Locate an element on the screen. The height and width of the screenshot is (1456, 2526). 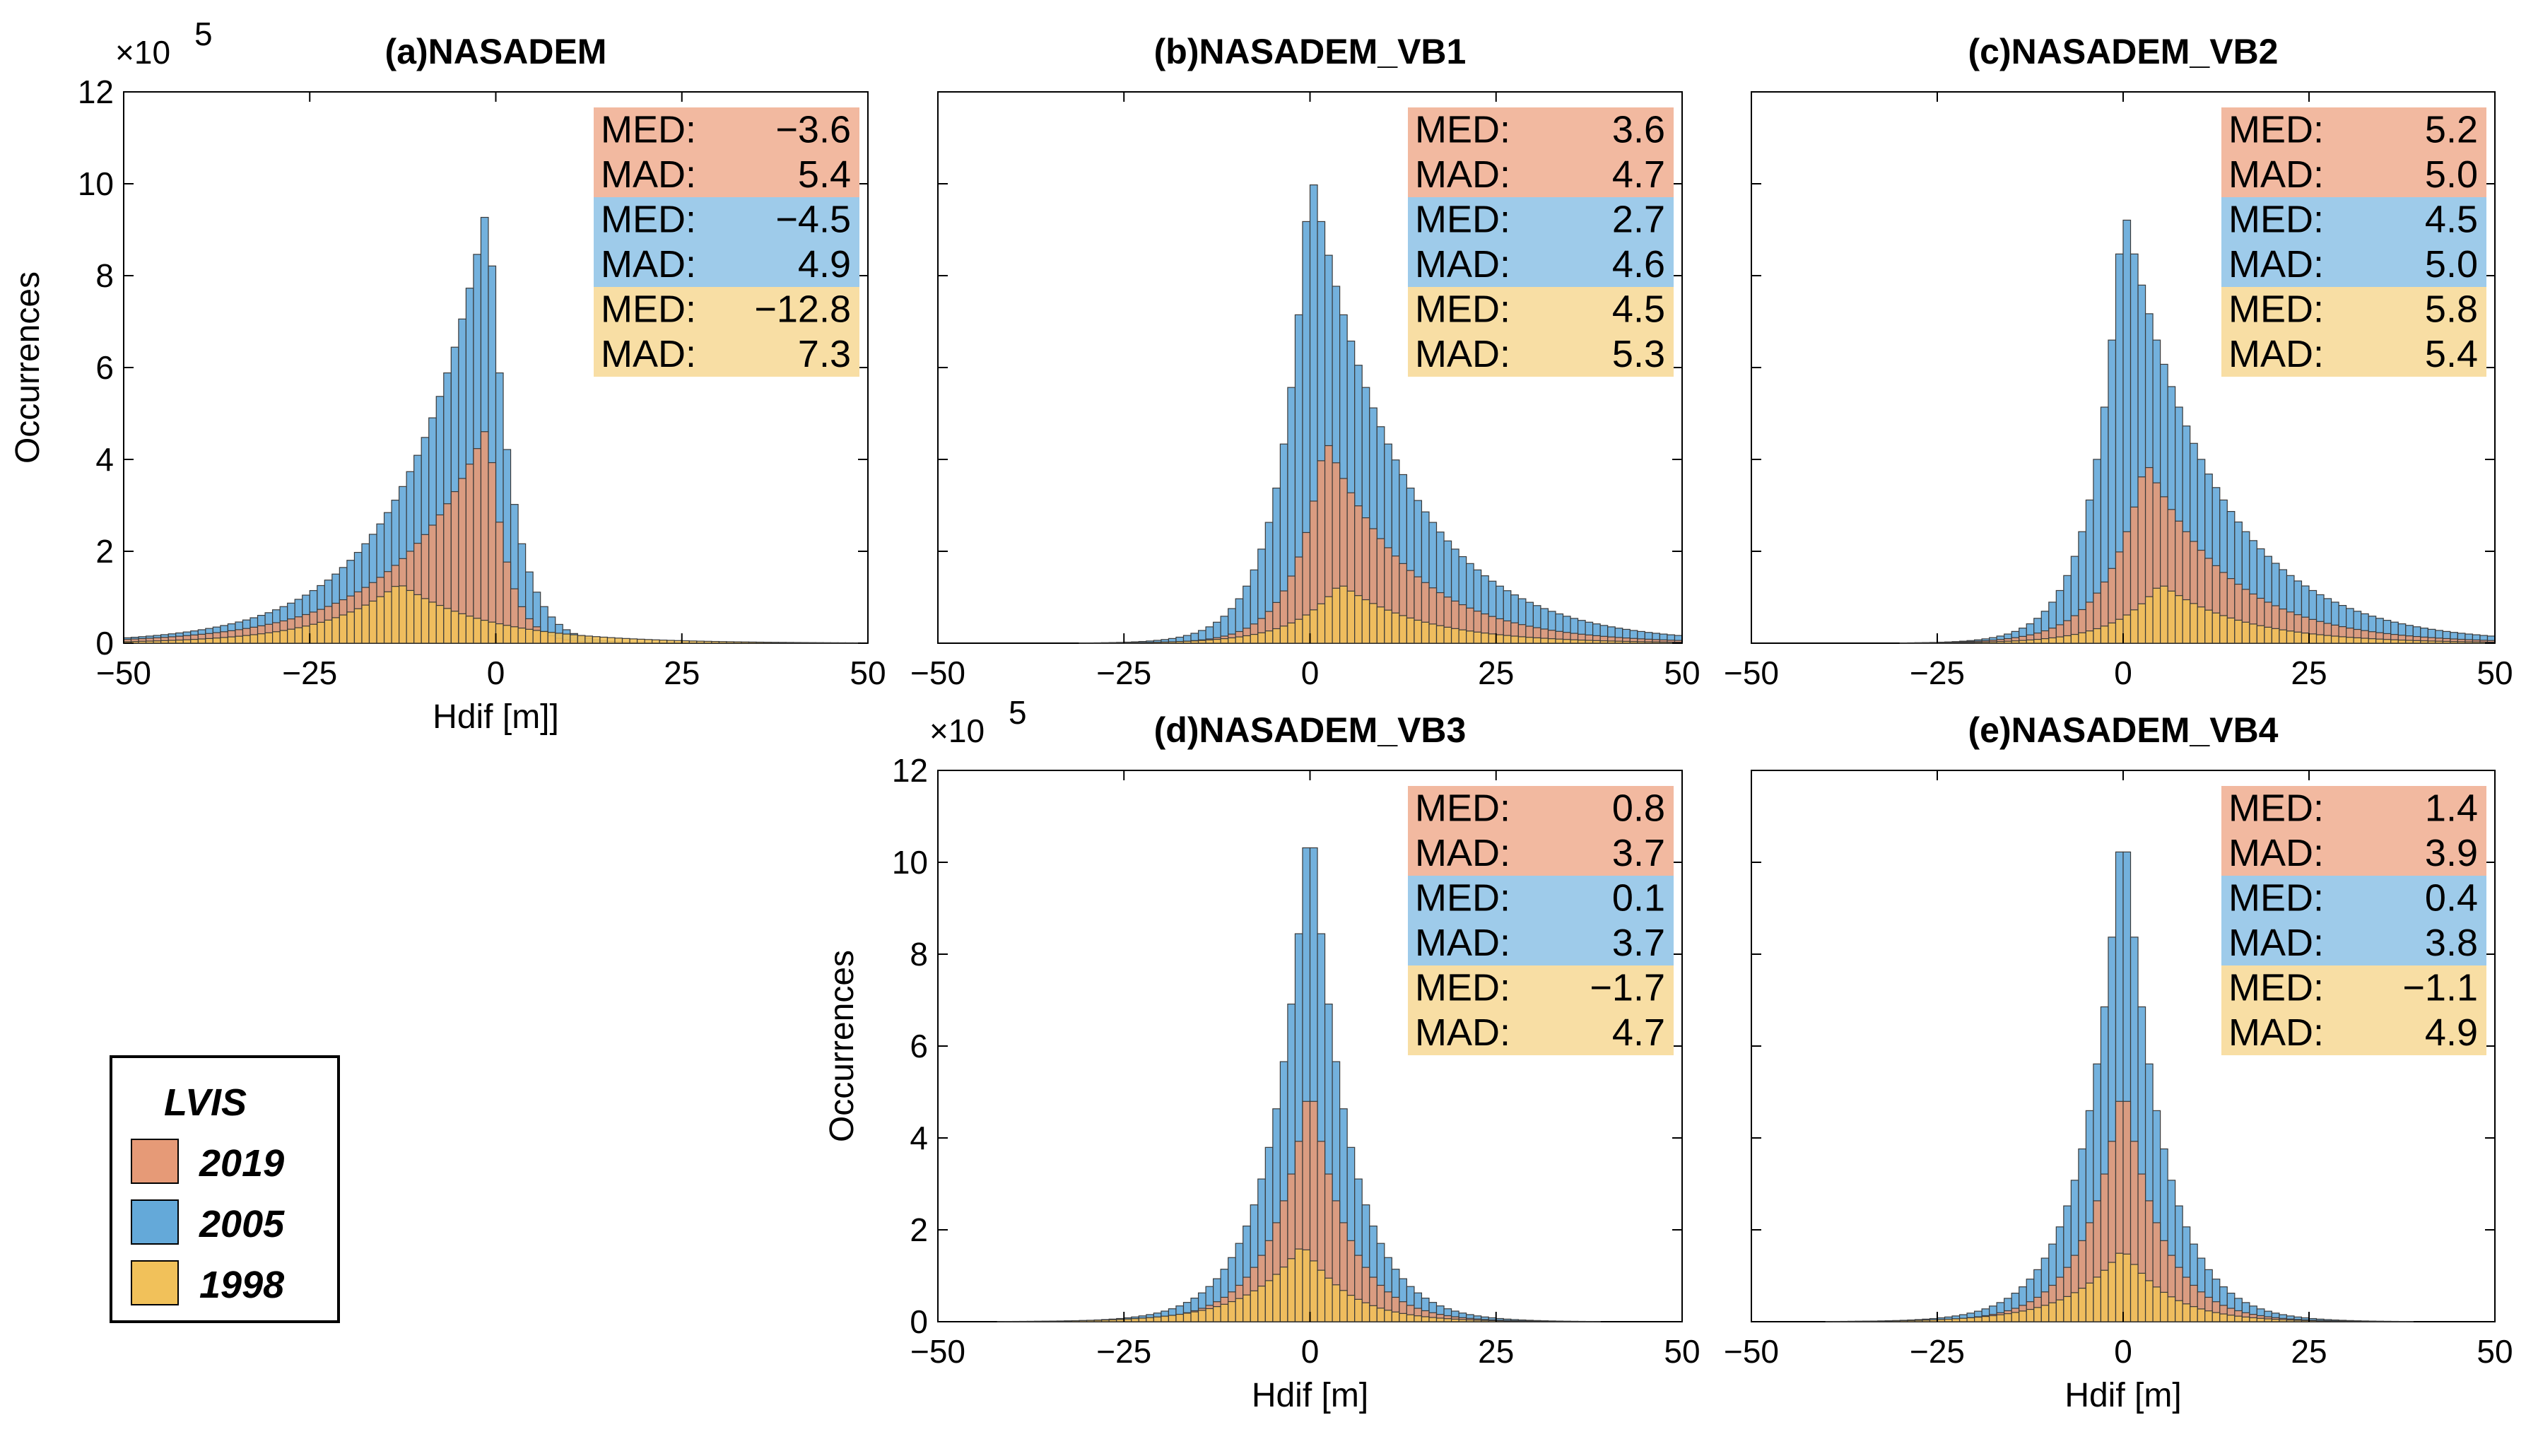
x-tick-label: −25 is located at coordinates (1123, 672).